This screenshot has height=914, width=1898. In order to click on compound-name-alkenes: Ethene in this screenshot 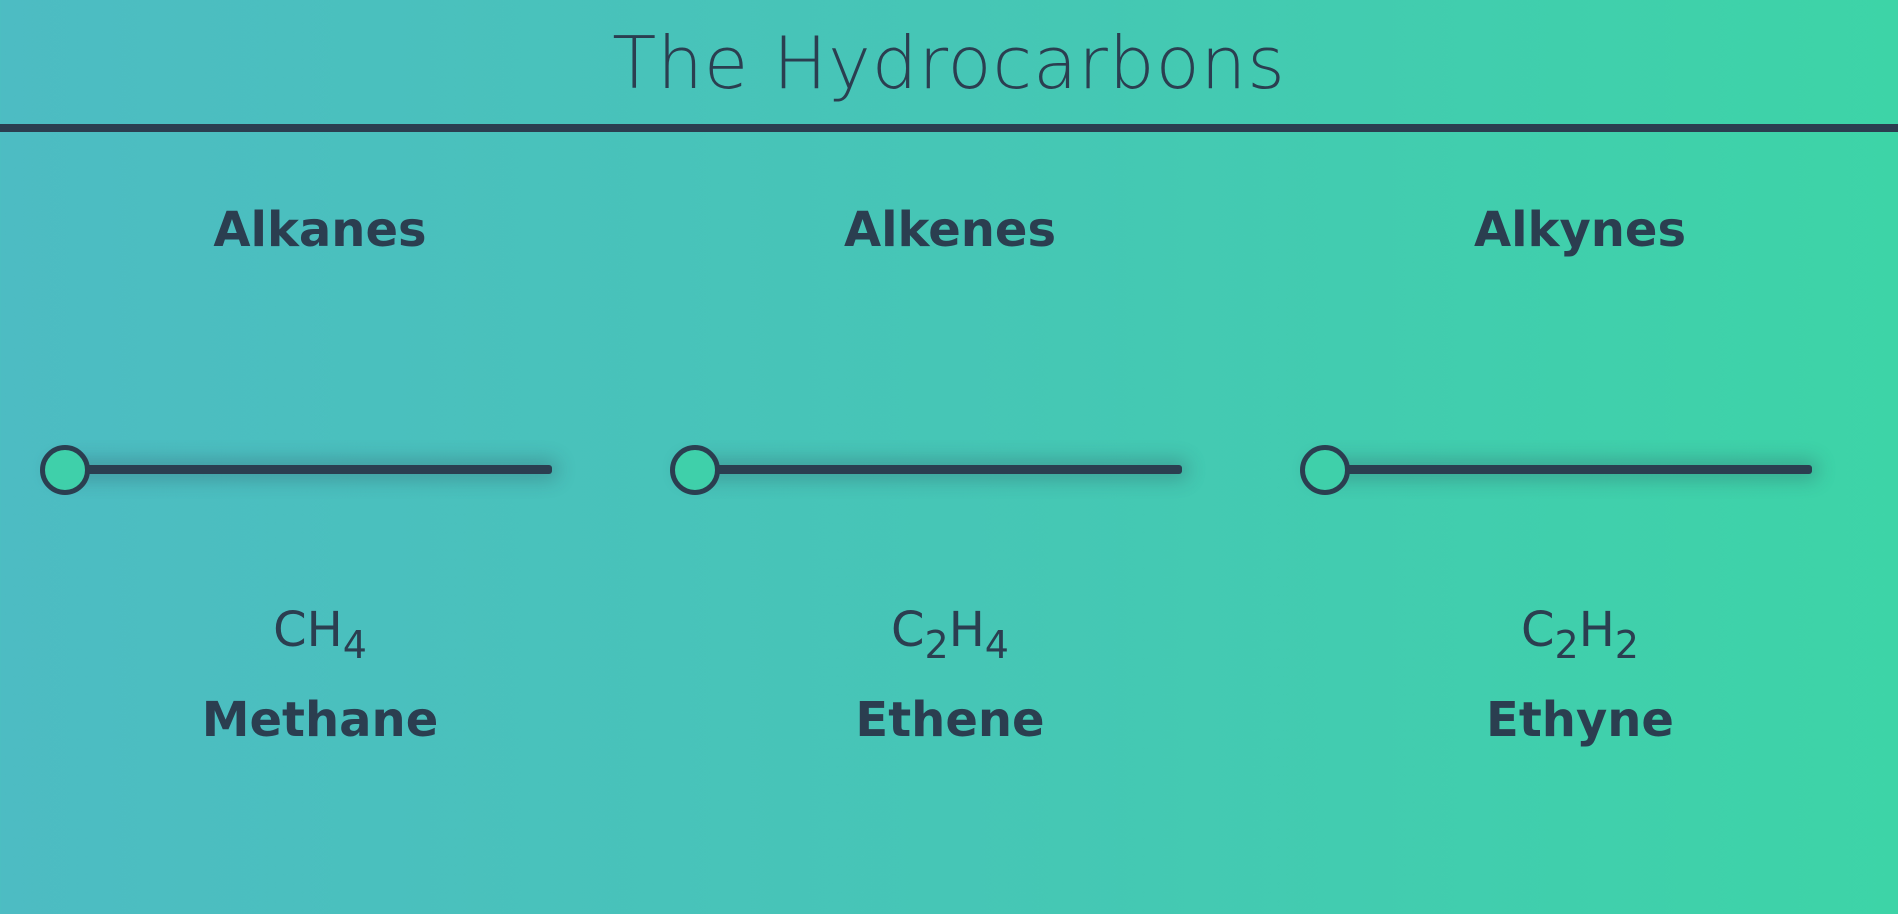, I will do `click(950, 720)`.